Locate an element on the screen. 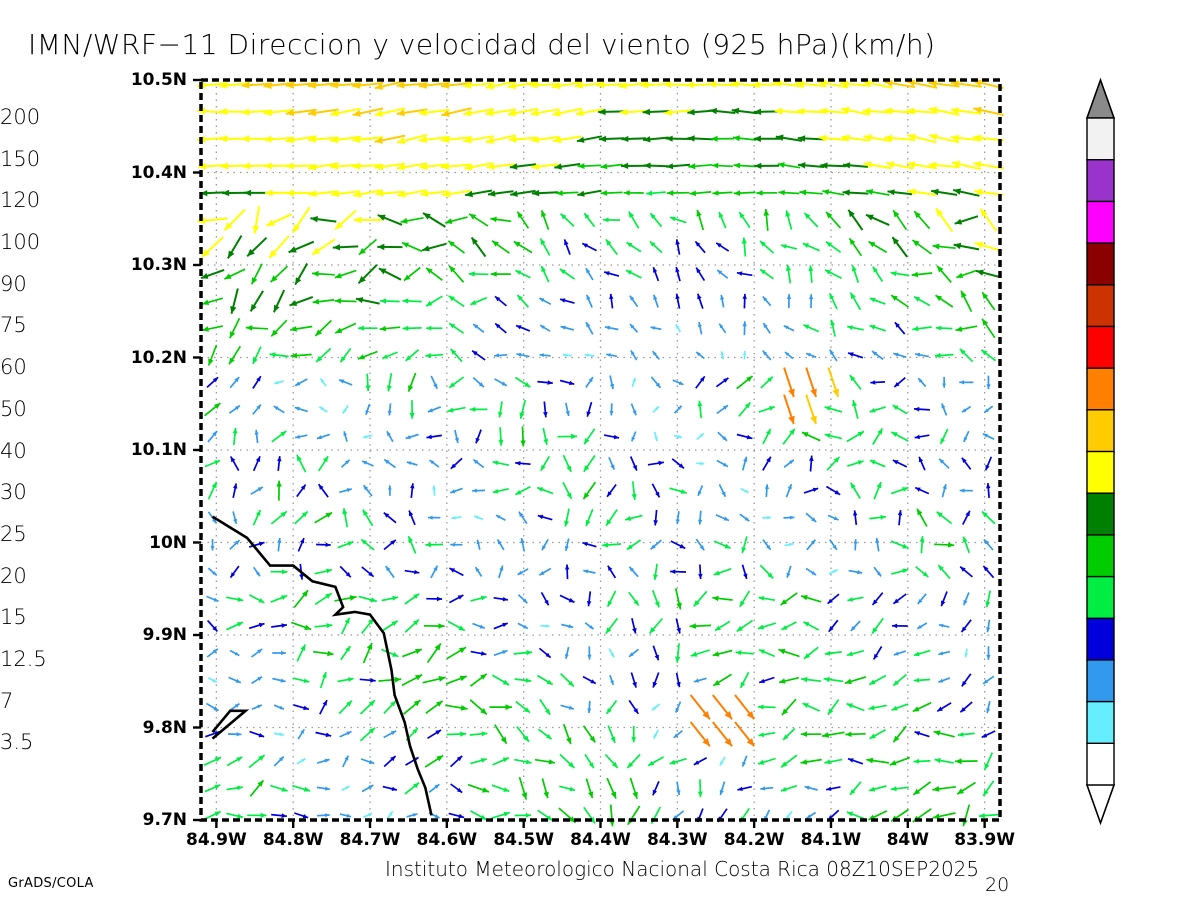 This screenshot has width=1200, height=900. colorbar-tick-label: 60 is located at coordinates (13, 367).